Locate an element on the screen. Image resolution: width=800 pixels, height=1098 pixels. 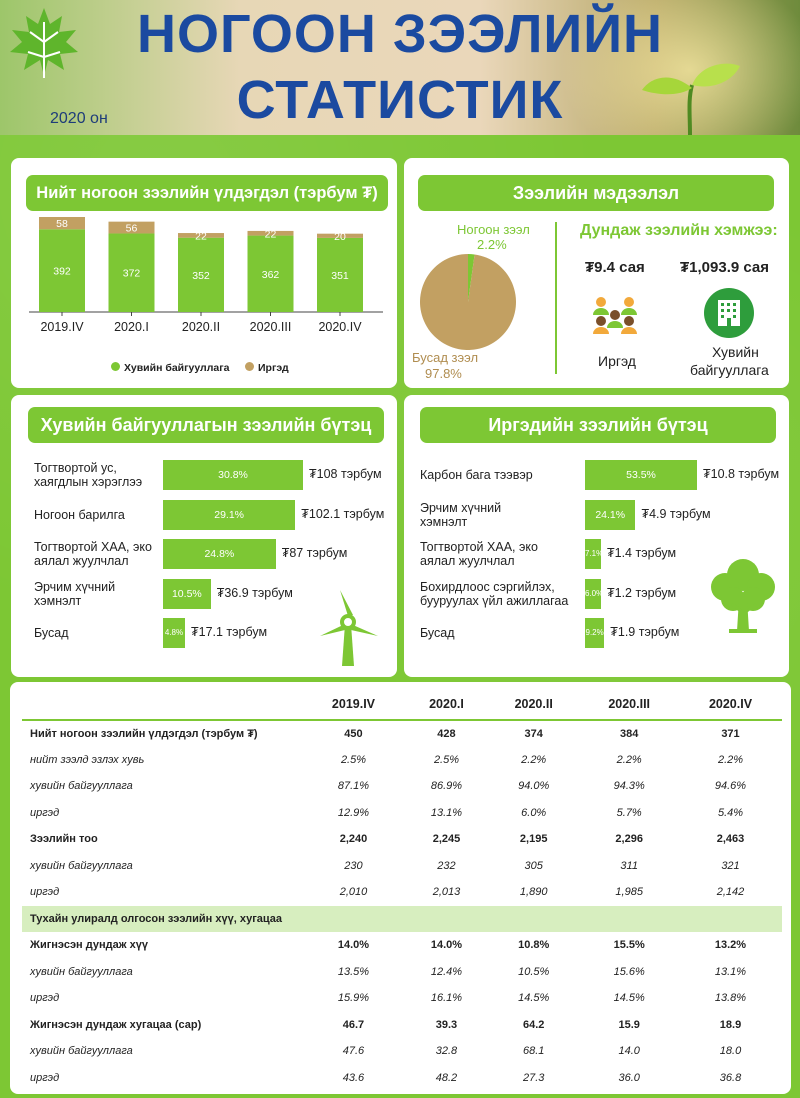
structure-amount: ₮87 тэрбум is located at coordinates (314, 553).